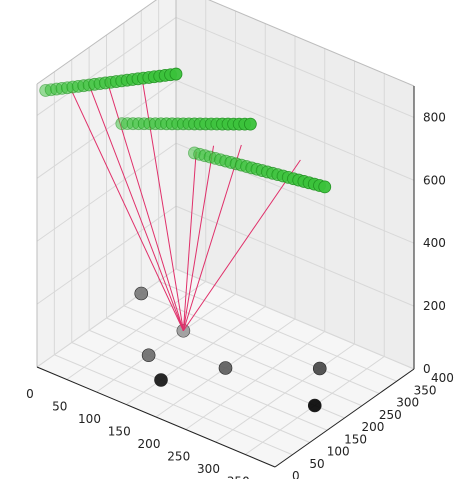 Image resolution: width=474 pixels, height=479 pixels. What do you see at coordinates (89, 419) in the screenshot?
I see `x-tick-label: 100` at bounding box center [89, 419].